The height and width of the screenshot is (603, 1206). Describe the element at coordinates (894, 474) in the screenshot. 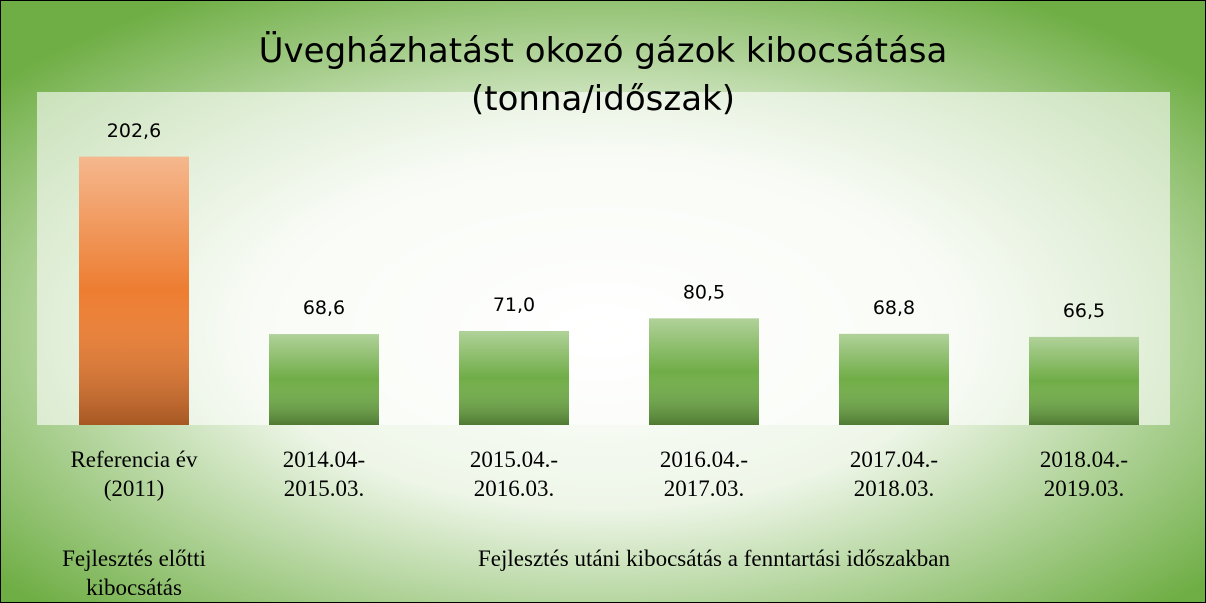

I see `x-tick-label: 2017.04.-2018.03.` at that location.